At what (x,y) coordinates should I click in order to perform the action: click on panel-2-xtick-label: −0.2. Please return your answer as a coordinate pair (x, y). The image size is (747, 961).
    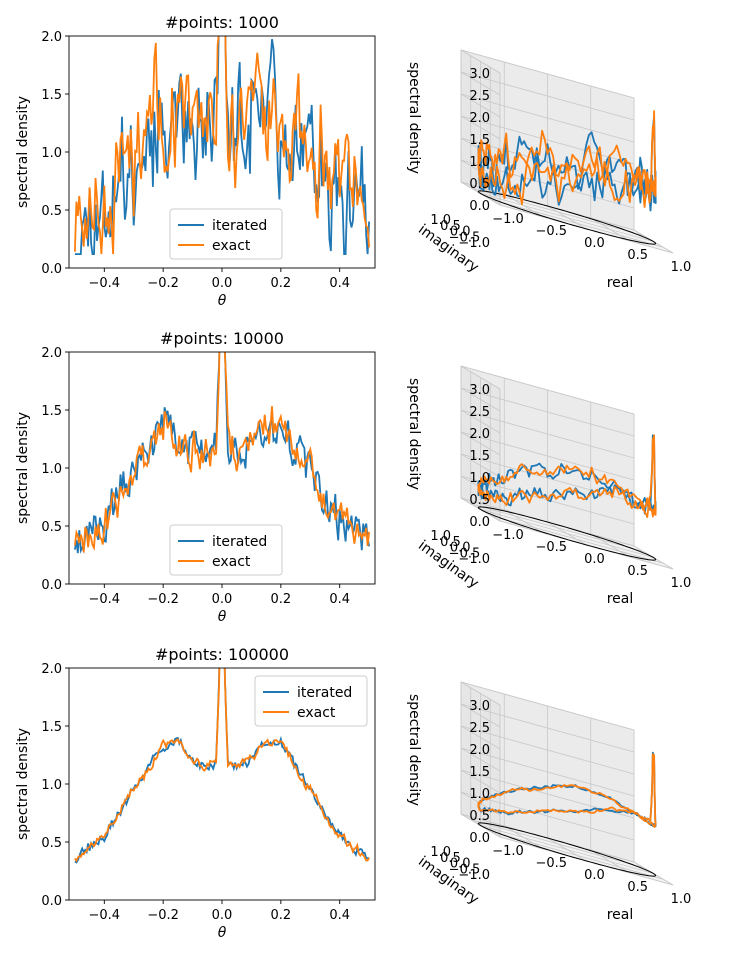
    Looking at the image, I should click on (163, 599).